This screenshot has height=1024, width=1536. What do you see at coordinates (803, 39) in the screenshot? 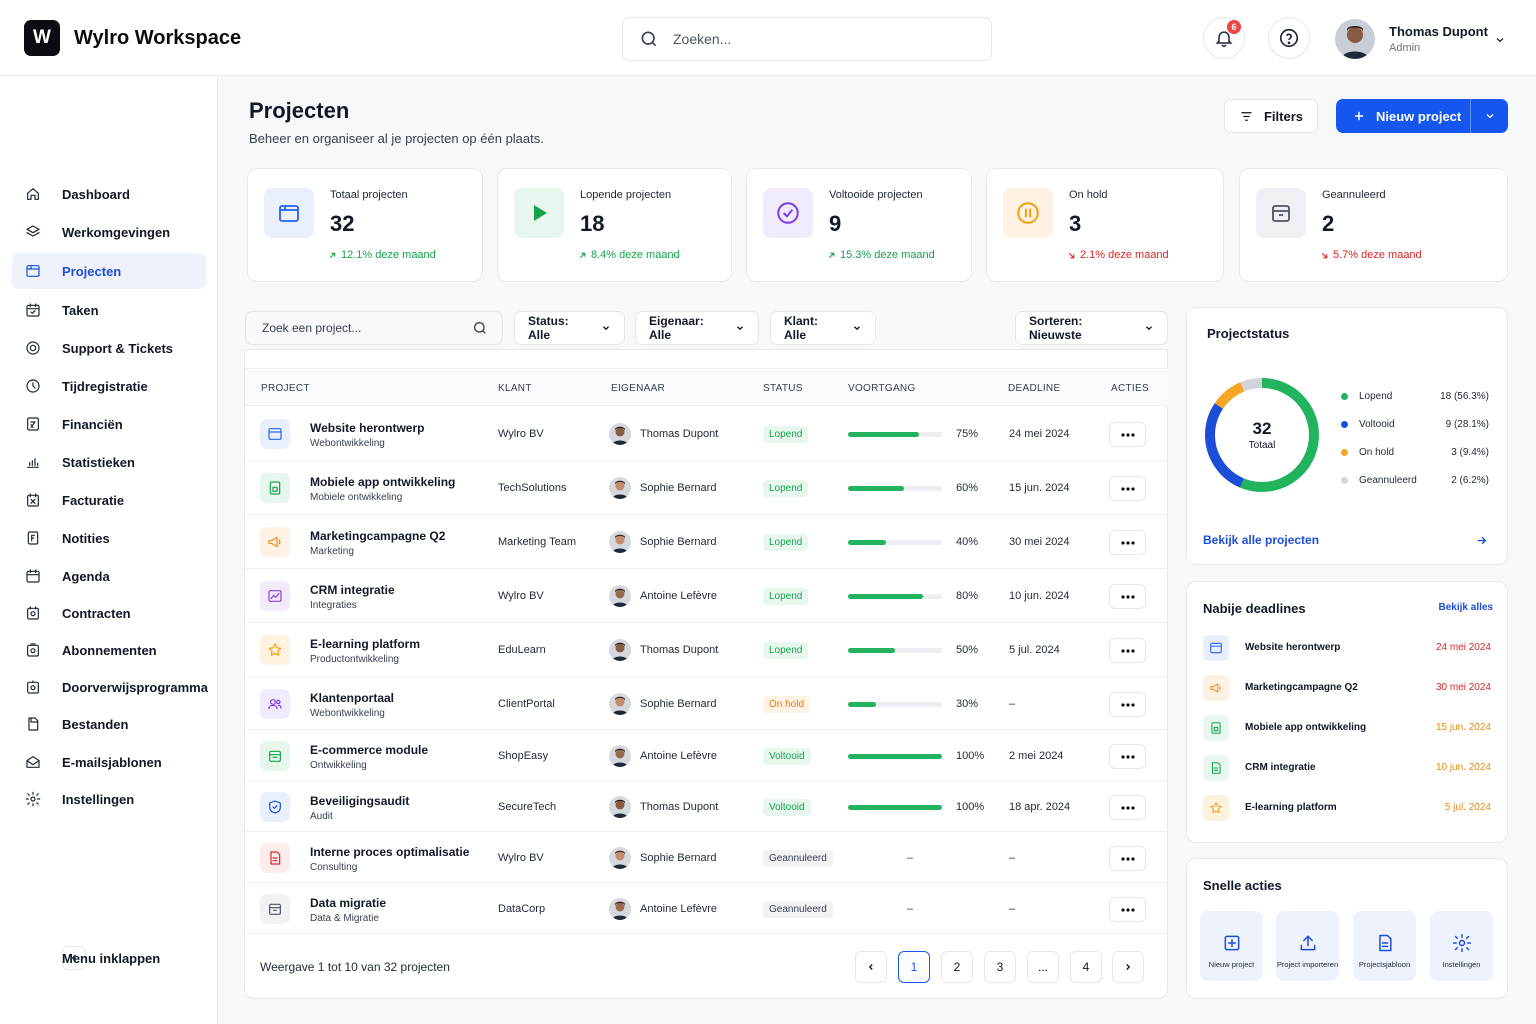
I see `global-search-input` at bounding box center [803, 39].